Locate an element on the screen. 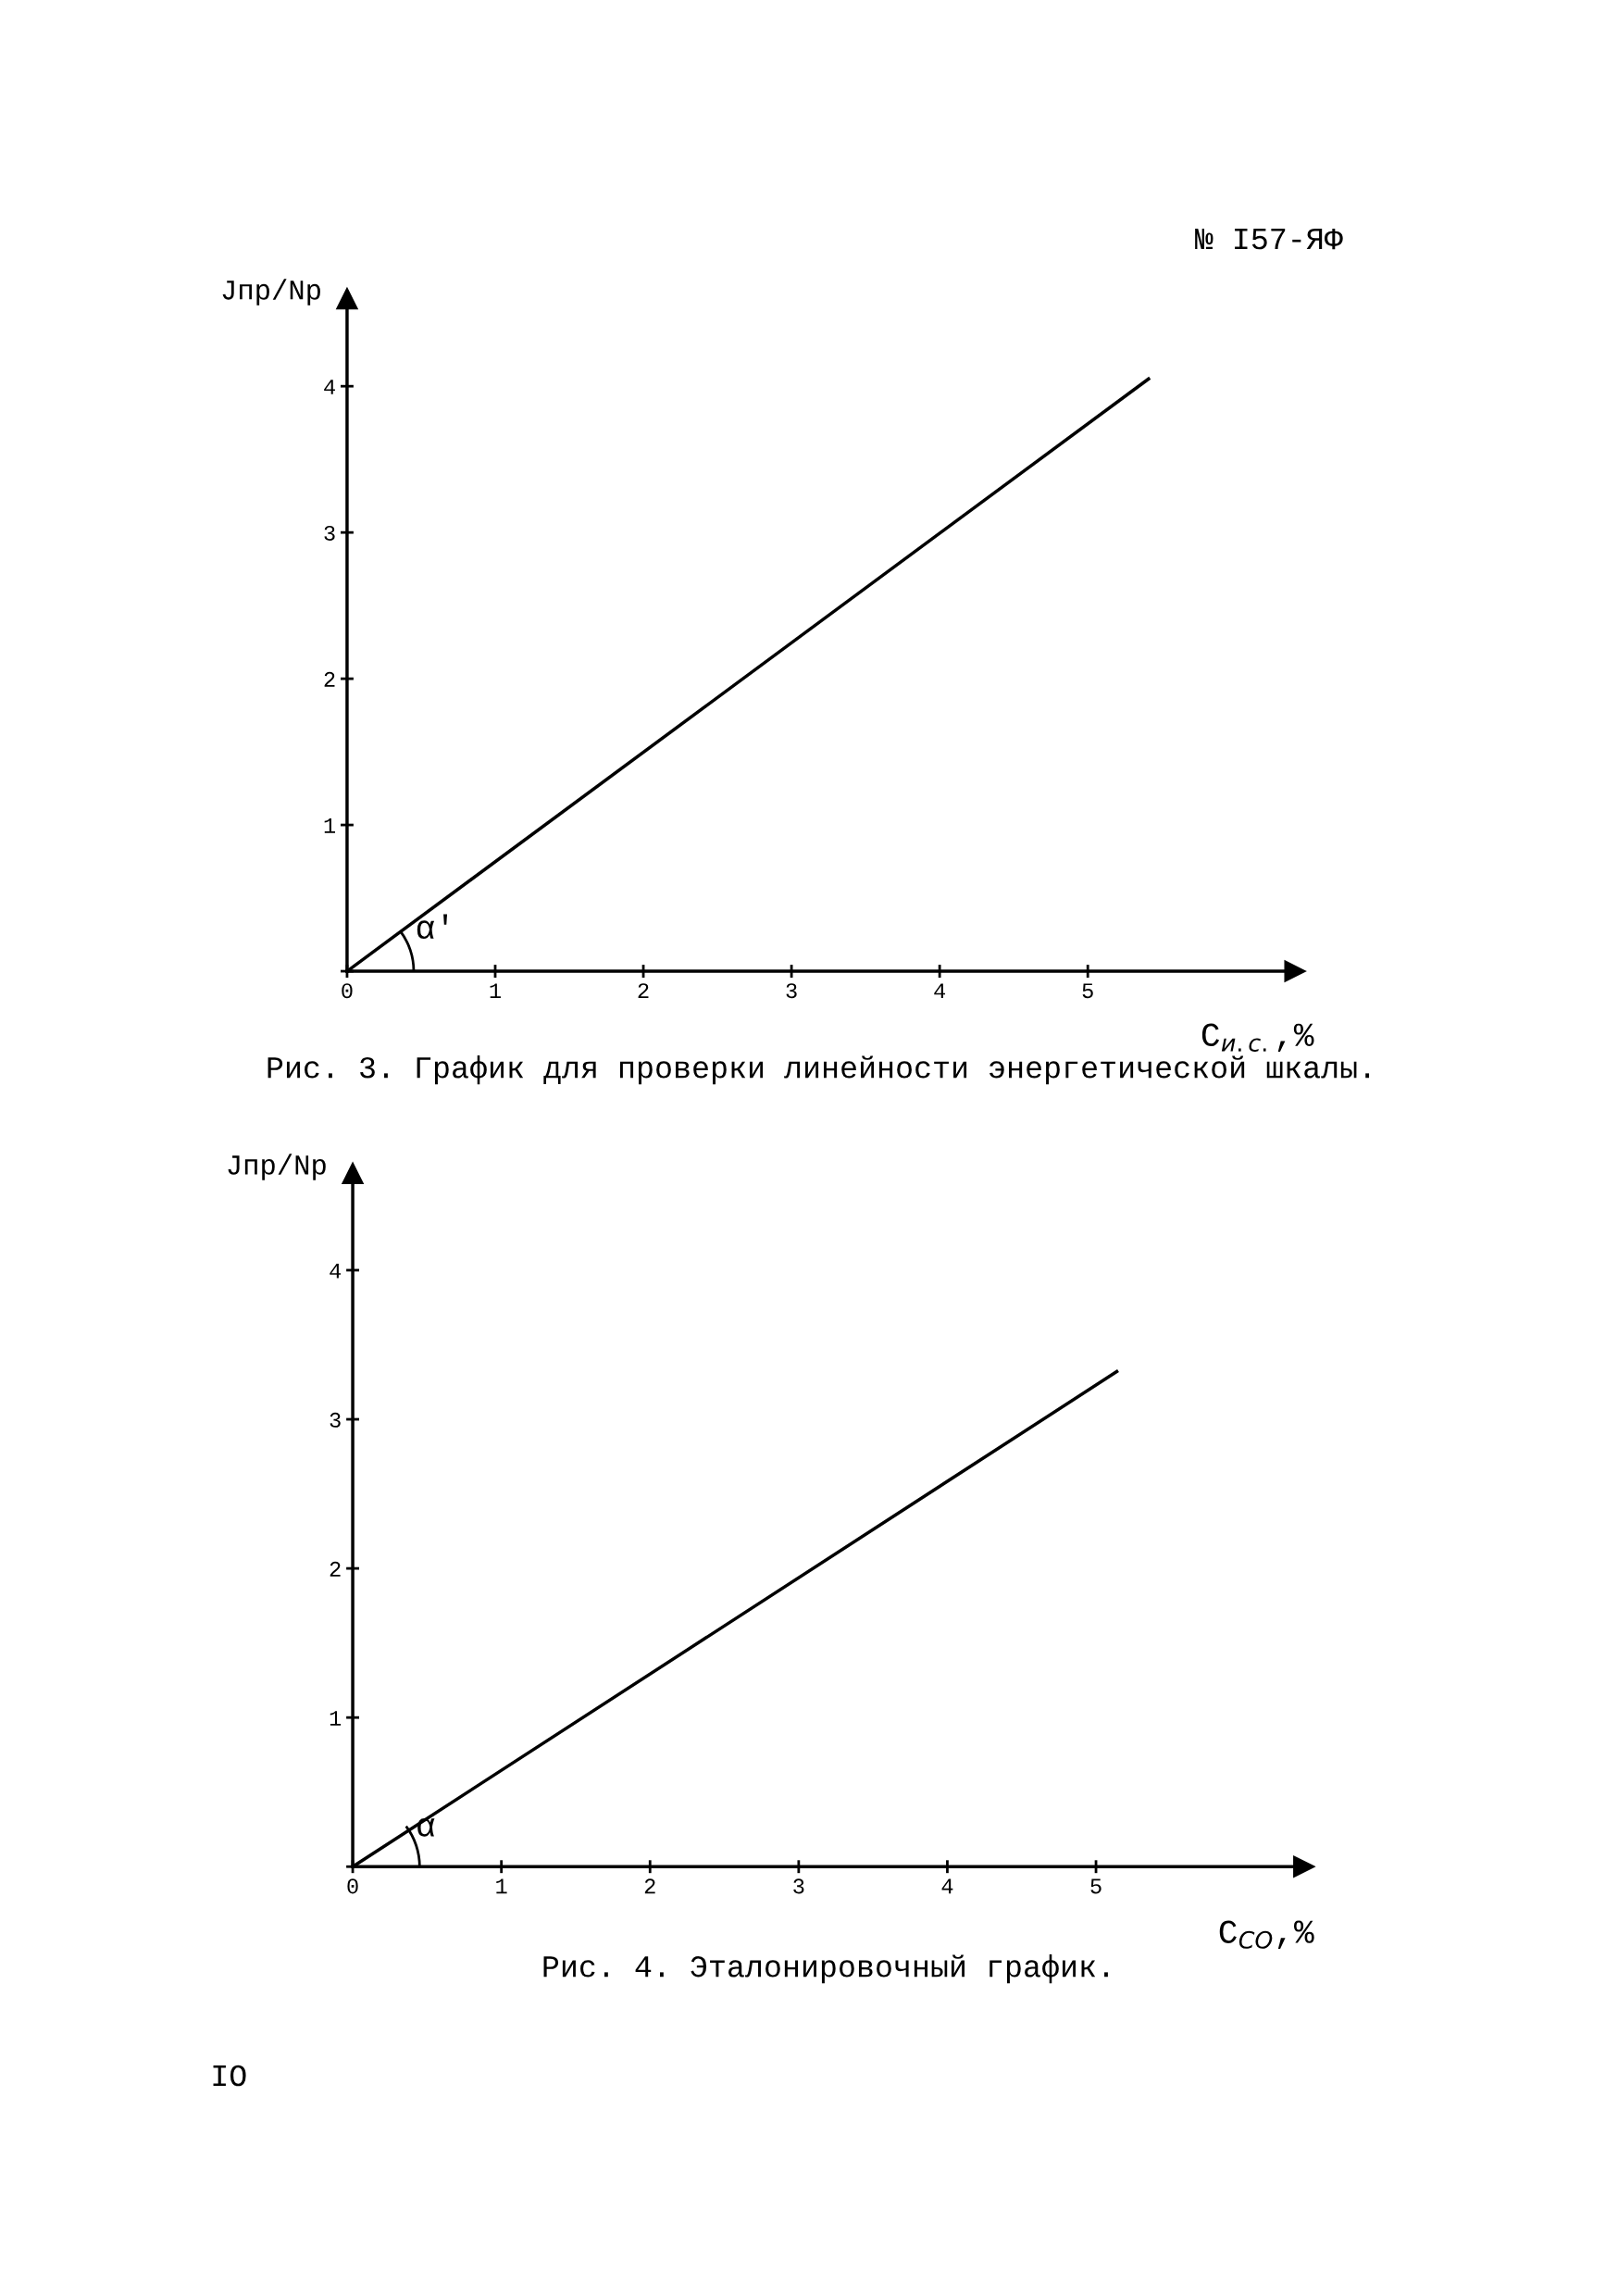 The width and height of the screenshot is (1618, 2296). text: Рис. 4. Эталонировочный график. is located at coordinates (825, 1969).